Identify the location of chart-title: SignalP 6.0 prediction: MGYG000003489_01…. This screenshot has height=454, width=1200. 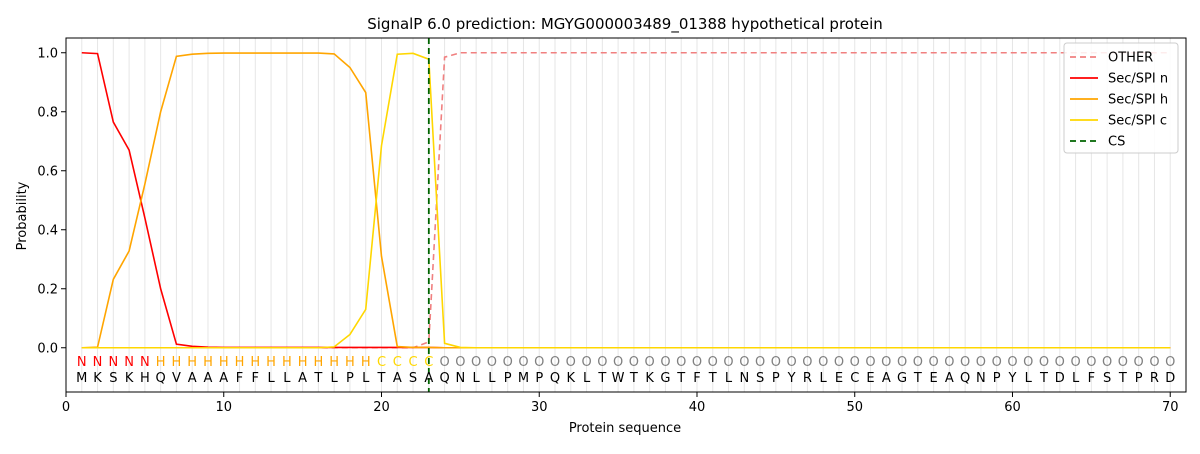
(625, 24).